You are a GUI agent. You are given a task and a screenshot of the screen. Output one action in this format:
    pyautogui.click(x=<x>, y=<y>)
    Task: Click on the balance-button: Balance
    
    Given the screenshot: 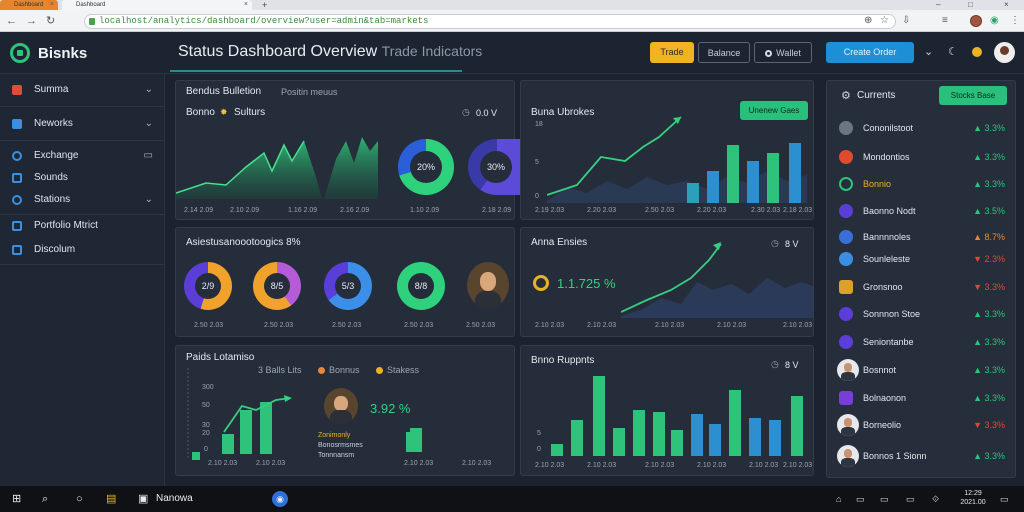 What is the action you would take?
    pyautogui.click(x=724, y=52)
    